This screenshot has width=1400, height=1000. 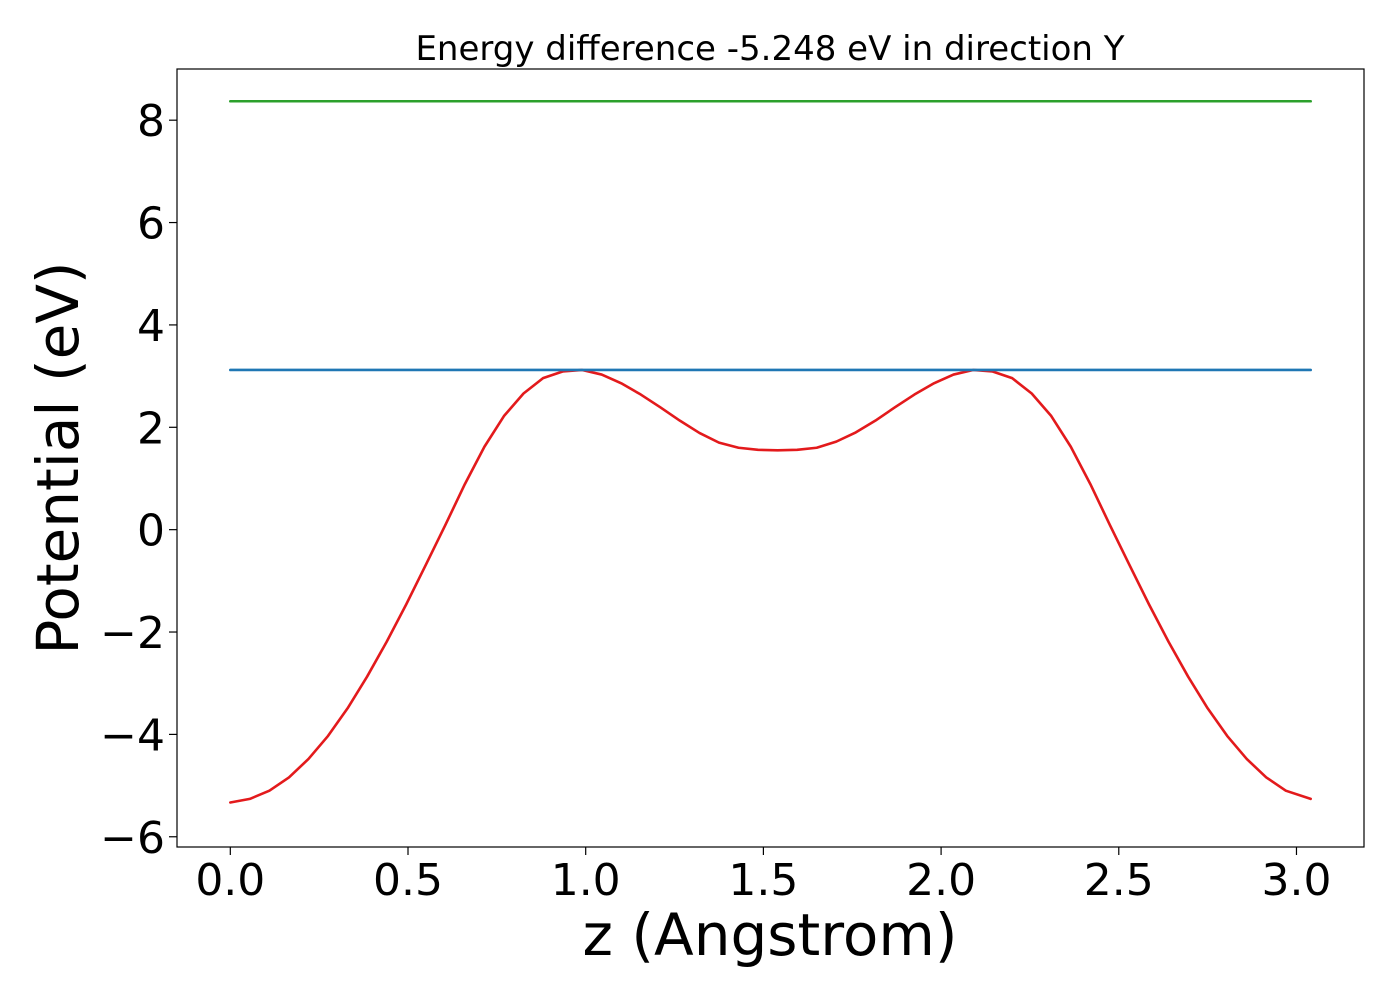 I want to click on x-tick-label: 0.0, so click(x=230, y=880).